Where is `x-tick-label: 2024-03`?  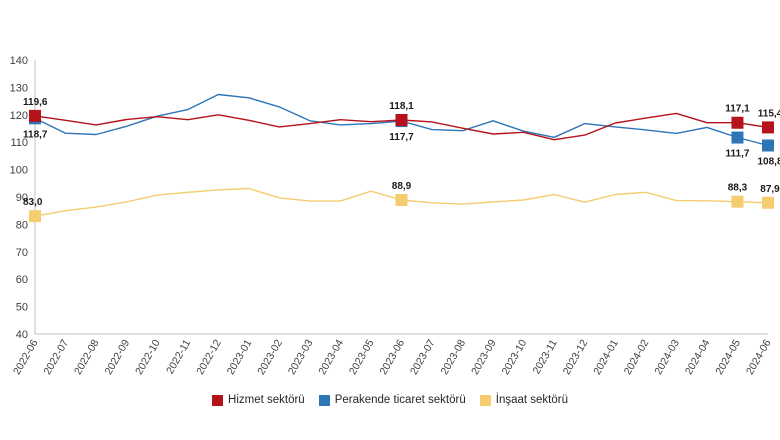 x-tick-label: 2024-03 is located at coordinates (667, 357).